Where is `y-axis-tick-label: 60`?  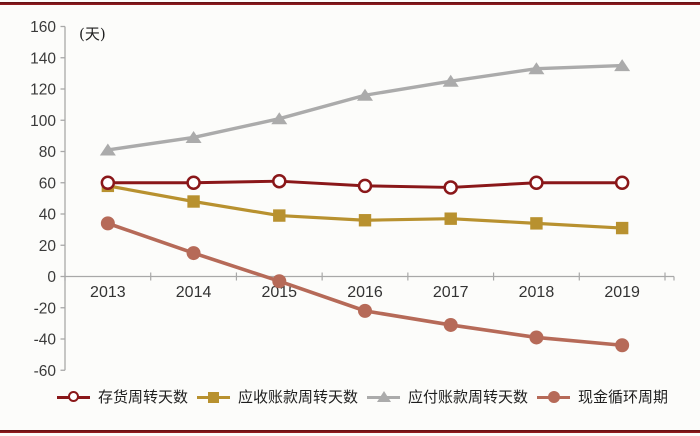
y-axis-tick-label: 60 is located at coordinates (48, 183).